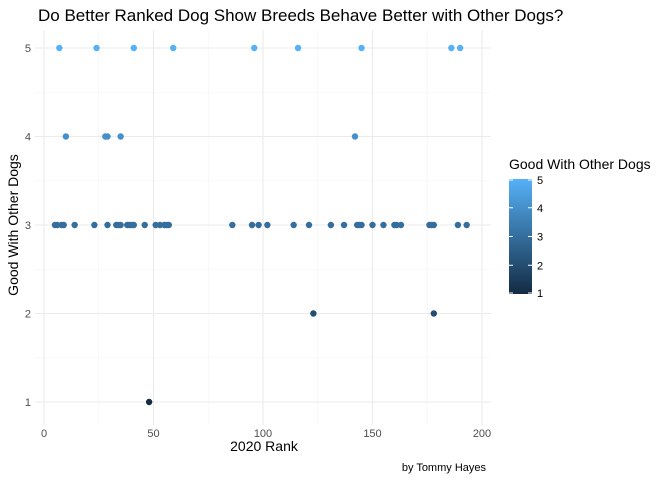 The width and height of the screenshot is (672, 480). What do you see at coordinates (540, 266) in the screenshot?
I see `legend-tick-label: 2` at bounding box center [540, 266].